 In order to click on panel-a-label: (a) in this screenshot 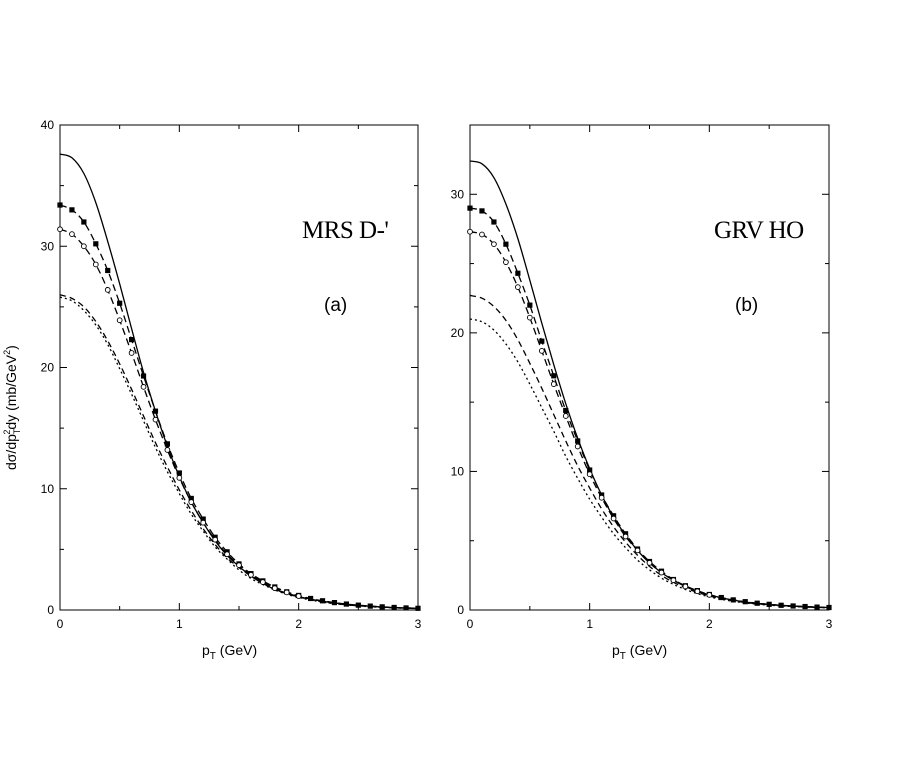, I will do `click(335, 305)`.